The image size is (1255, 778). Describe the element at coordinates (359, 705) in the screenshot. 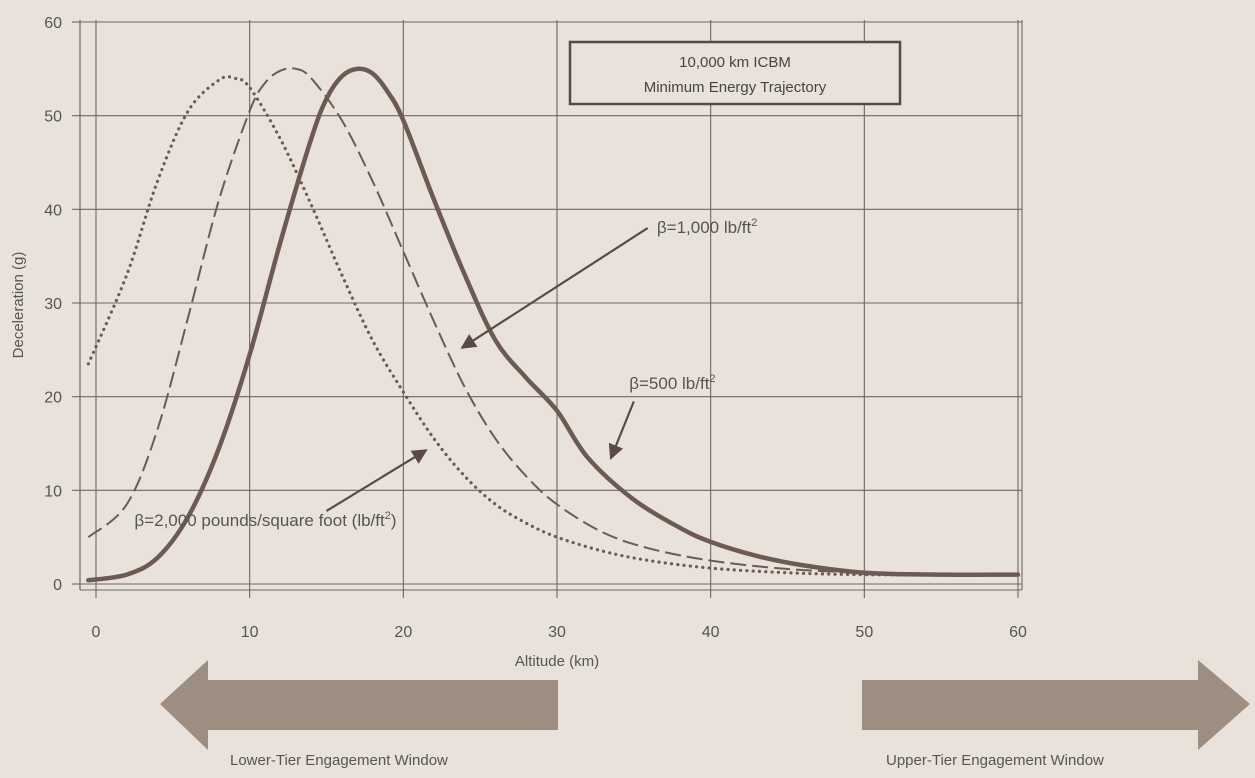

I see `lower-tier-arrow` at that location.